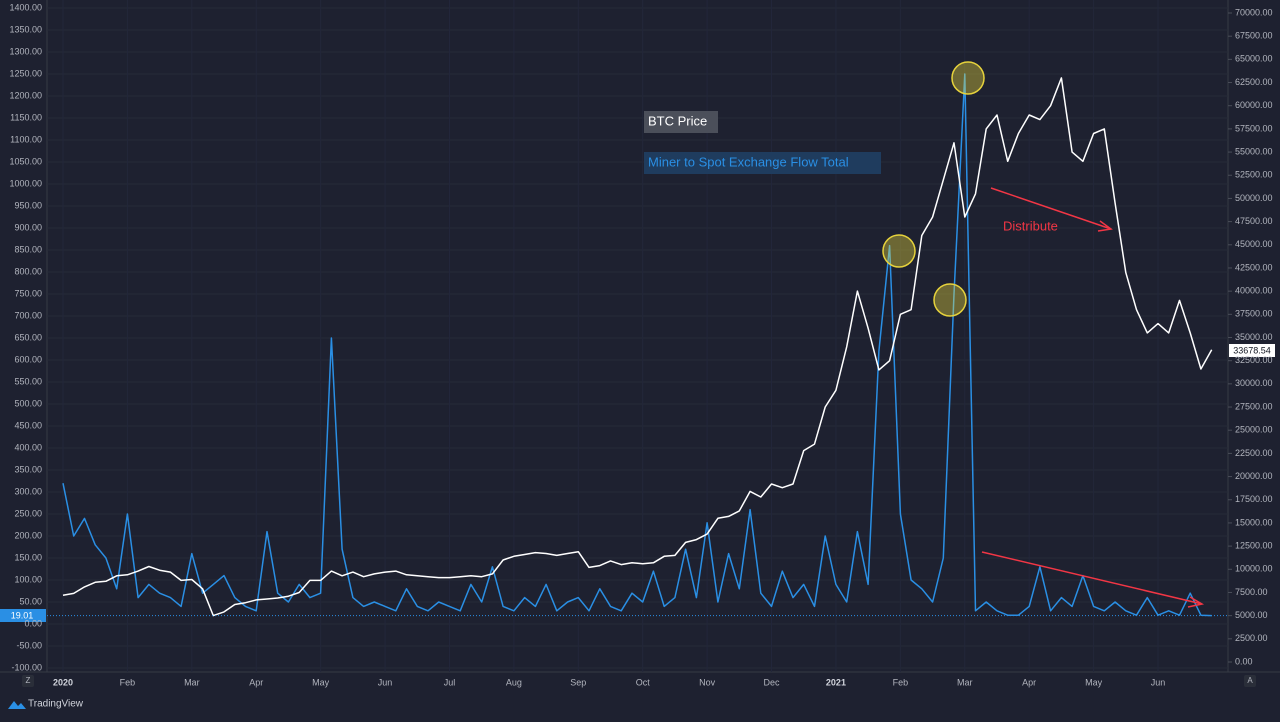 Image resolution: width=1280 pixels, height=722 pixels. I want to click on legend-label: Miner to Spot Exchange Flow Total, so click(748, 161).